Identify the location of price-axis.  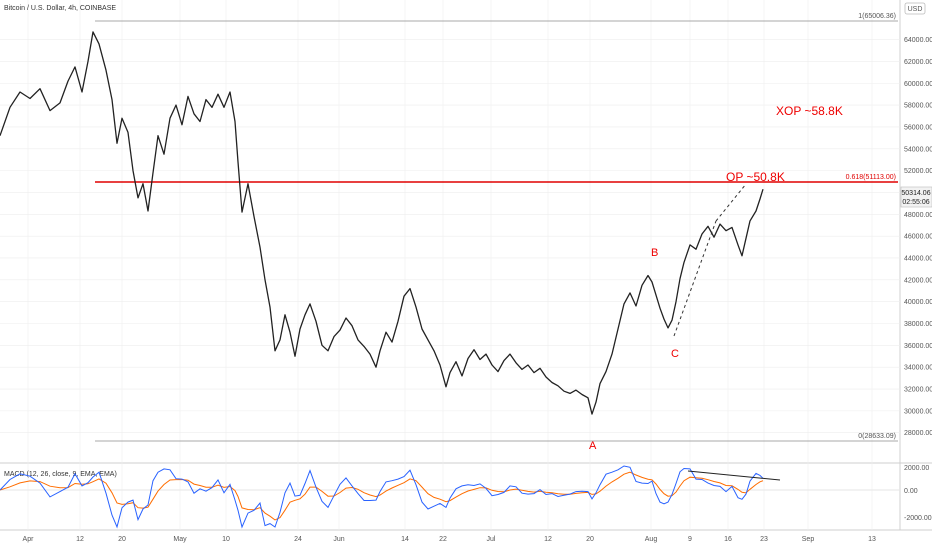
(916, 275).